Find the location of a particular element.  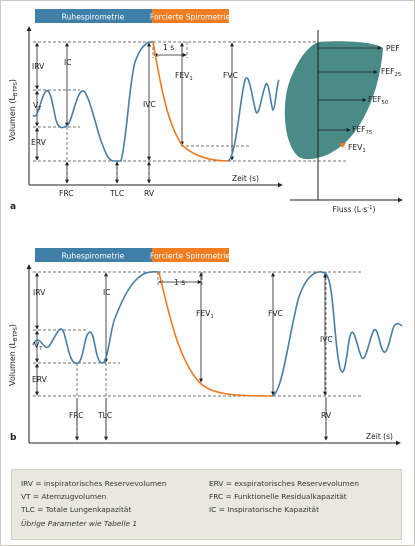

label-1s-a: 1 s is located at coordinates (168, 47).